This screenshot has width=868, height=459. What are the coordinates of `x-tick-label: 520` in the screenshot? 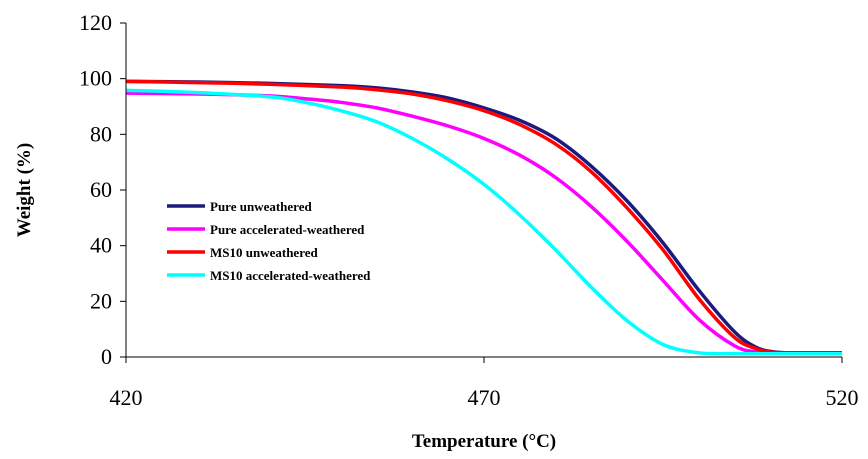 It's located at (842, 397).